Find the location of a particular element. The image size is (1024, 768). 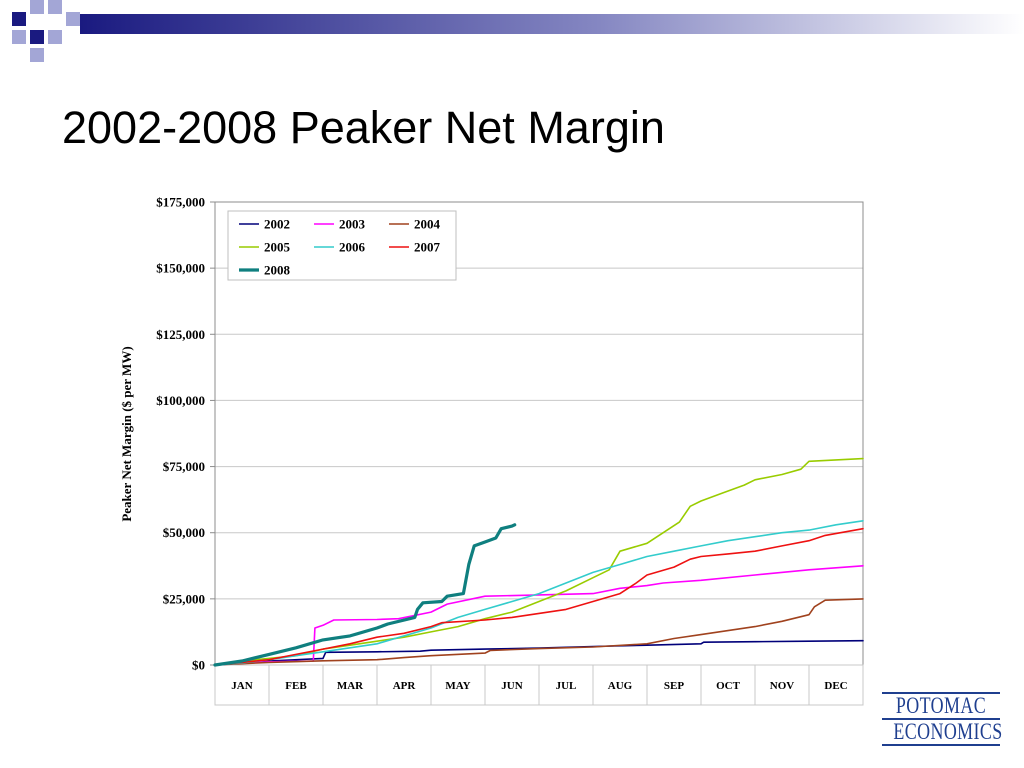

x-axis-month-band is located at coordinates (539, 685).